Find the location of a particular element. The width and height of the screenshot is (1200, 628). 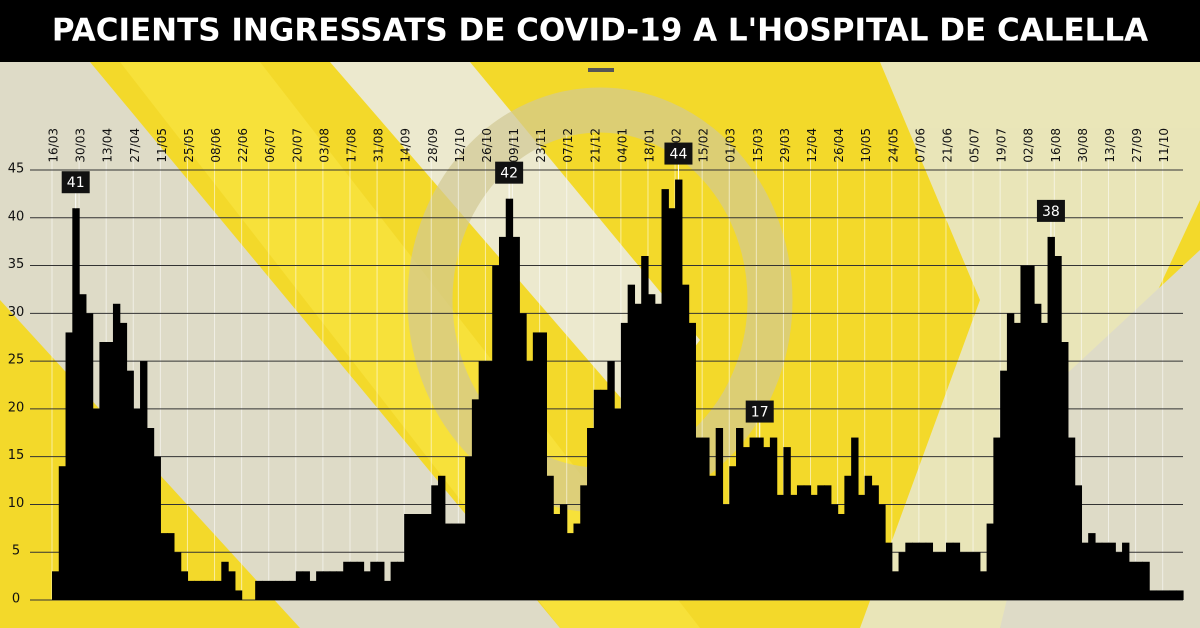

y-tick-label: 15 is located at coordinates (16, 455).